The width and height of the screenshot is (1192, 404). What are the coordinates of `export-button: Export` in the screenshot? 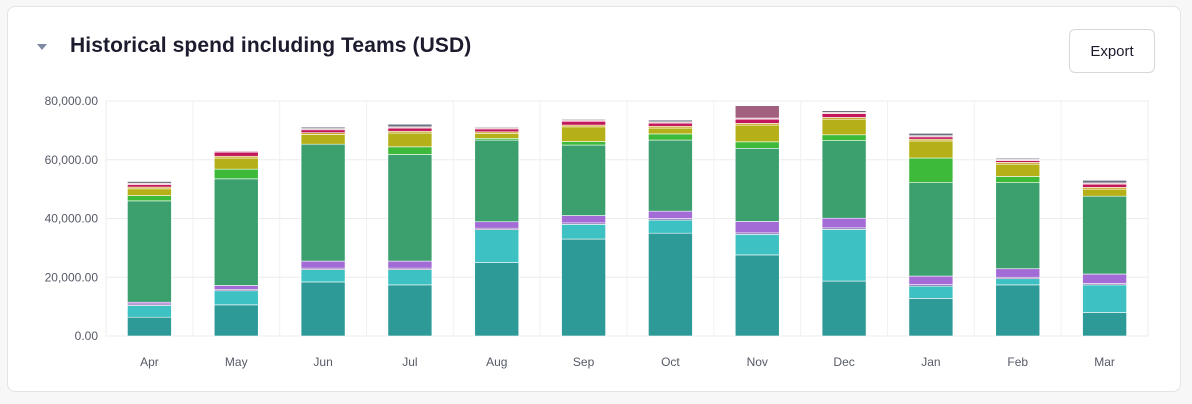 It's located at (1112, 51).